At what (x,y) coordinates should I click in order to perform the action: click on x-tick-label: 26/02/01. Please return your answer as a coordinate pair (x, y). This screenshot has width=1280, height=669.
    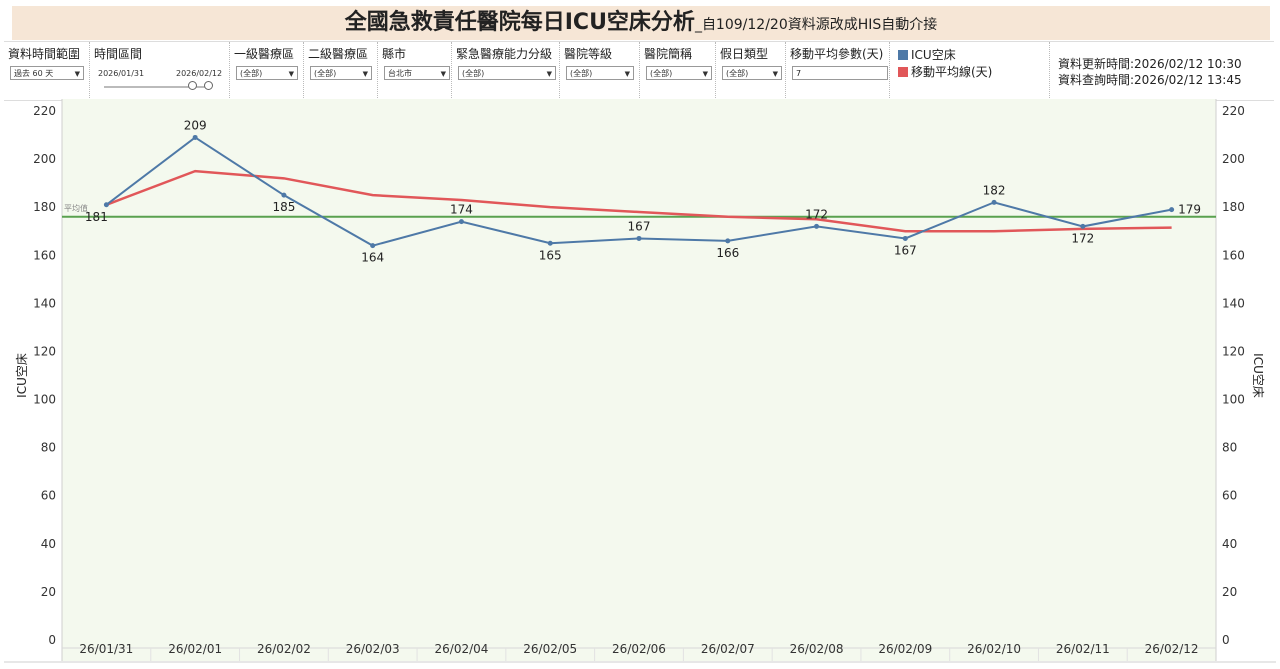
    Looking at the image, I should click on (195, 649).